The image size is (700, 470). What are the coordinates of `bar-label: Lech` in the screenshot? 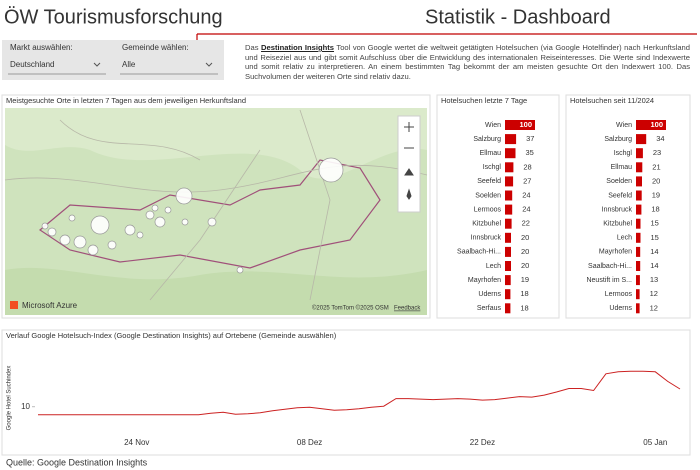 It's located at (493, 266).